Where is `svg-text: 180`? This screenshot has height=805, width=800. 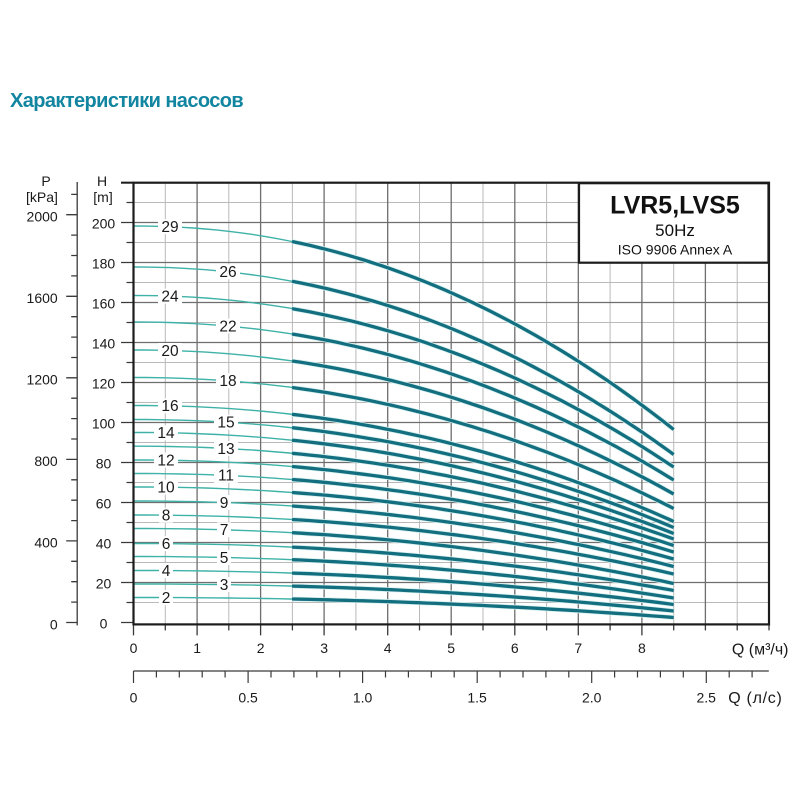
svg-text: 180 is located at coordinates (104, 264).